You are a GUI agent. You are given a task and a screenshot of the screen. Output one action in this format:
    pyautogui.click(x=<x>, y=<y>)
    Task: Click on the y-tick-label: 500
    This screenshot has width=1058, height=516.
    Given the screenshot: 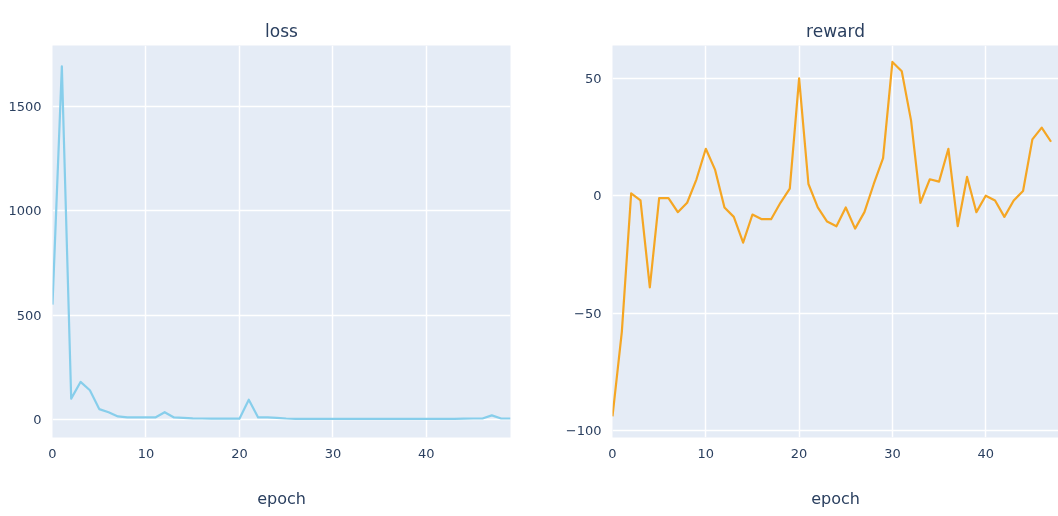 What is the action you would take?
    pyautogui.click(x=29, y=315)
    